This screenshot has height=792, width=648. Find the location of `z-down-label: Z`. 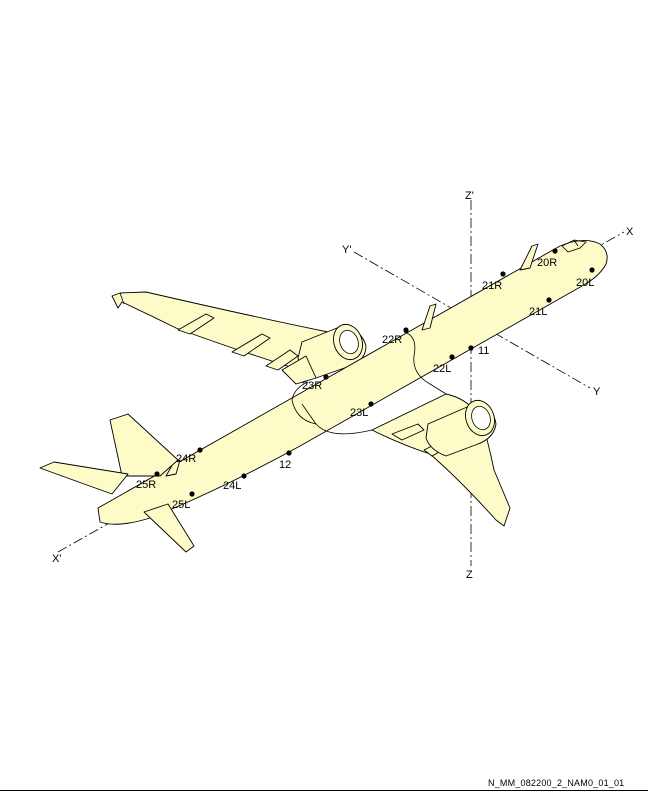

z-down-label: Z is located at coordinates (469, 575).